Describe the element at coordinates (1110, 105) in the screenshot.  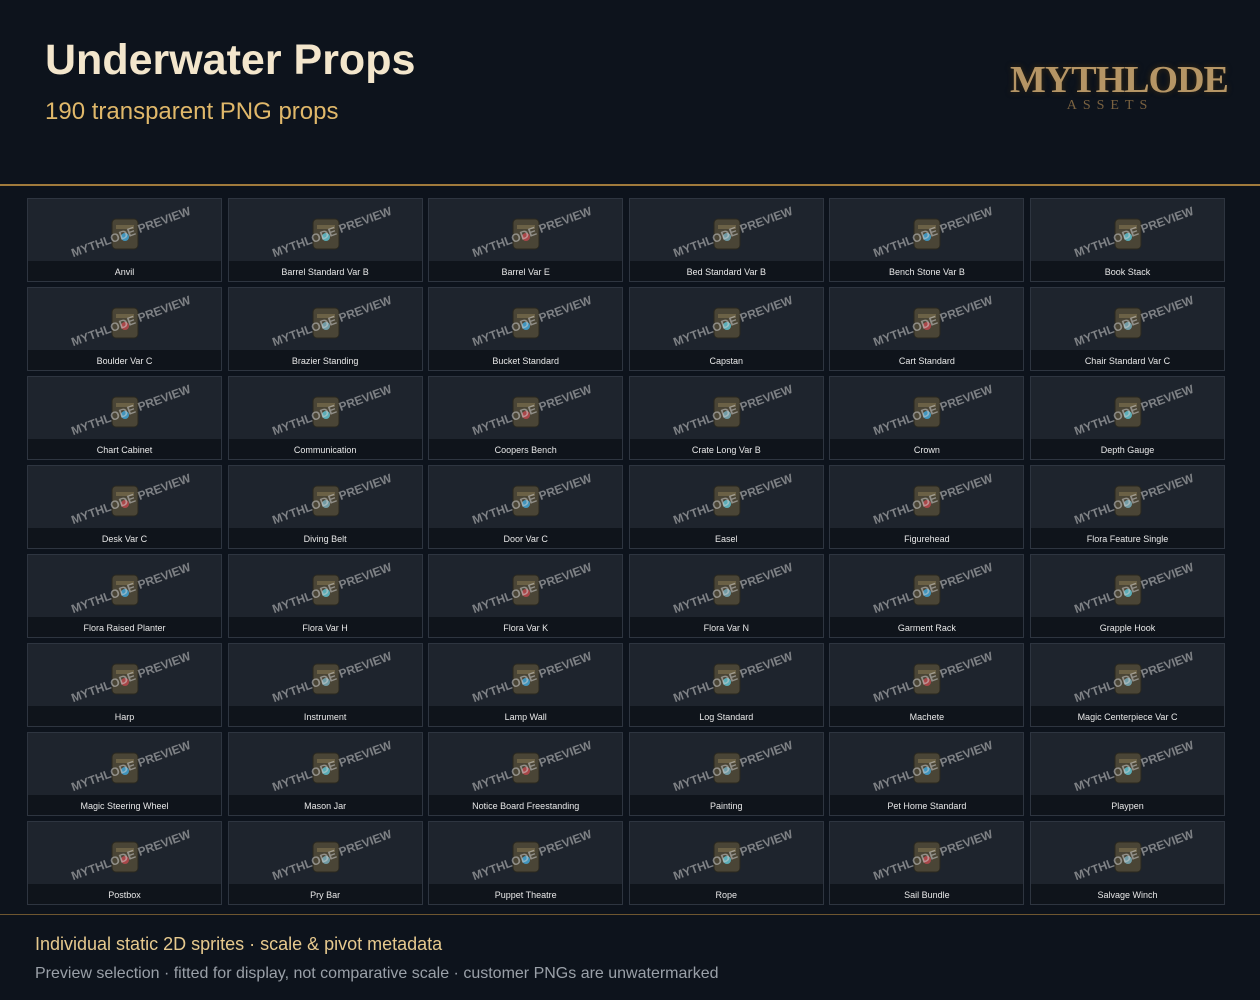
I see `logo-tagline: ASSETS` at that location.